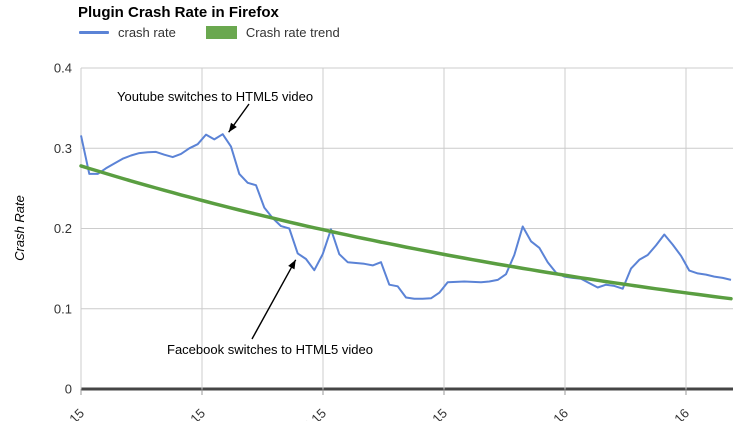  What do you see at coordinates (221, 32) in the screenshot?
I see `trend-series-swatch` at bounding box center [221, 32].